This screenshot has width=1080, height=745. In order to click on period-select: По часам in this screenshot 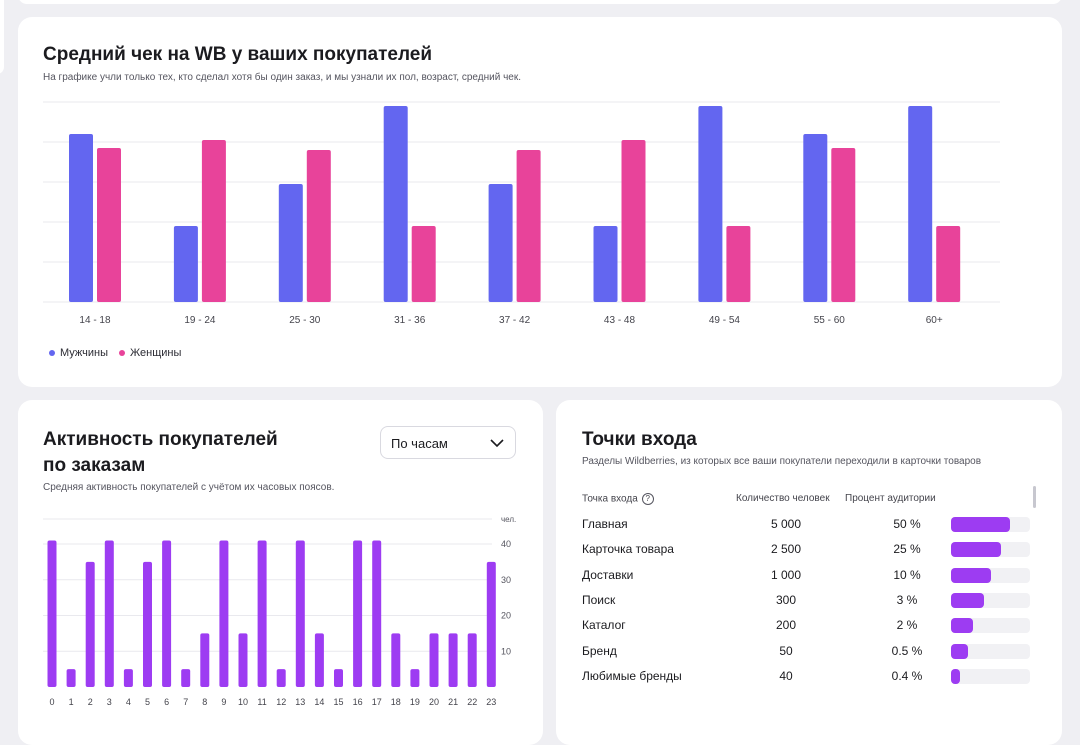, I will do `click(448, 442)`.